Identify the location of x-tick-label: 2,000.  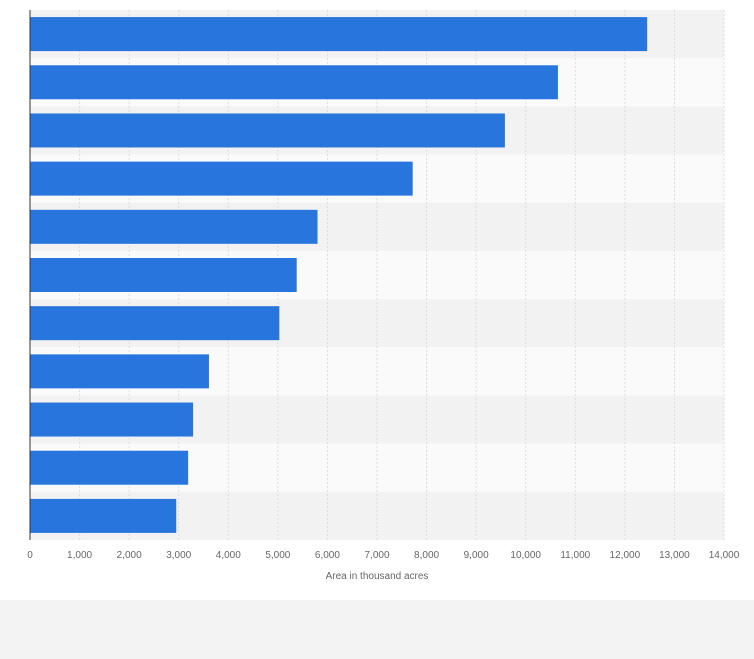
(129, 555).